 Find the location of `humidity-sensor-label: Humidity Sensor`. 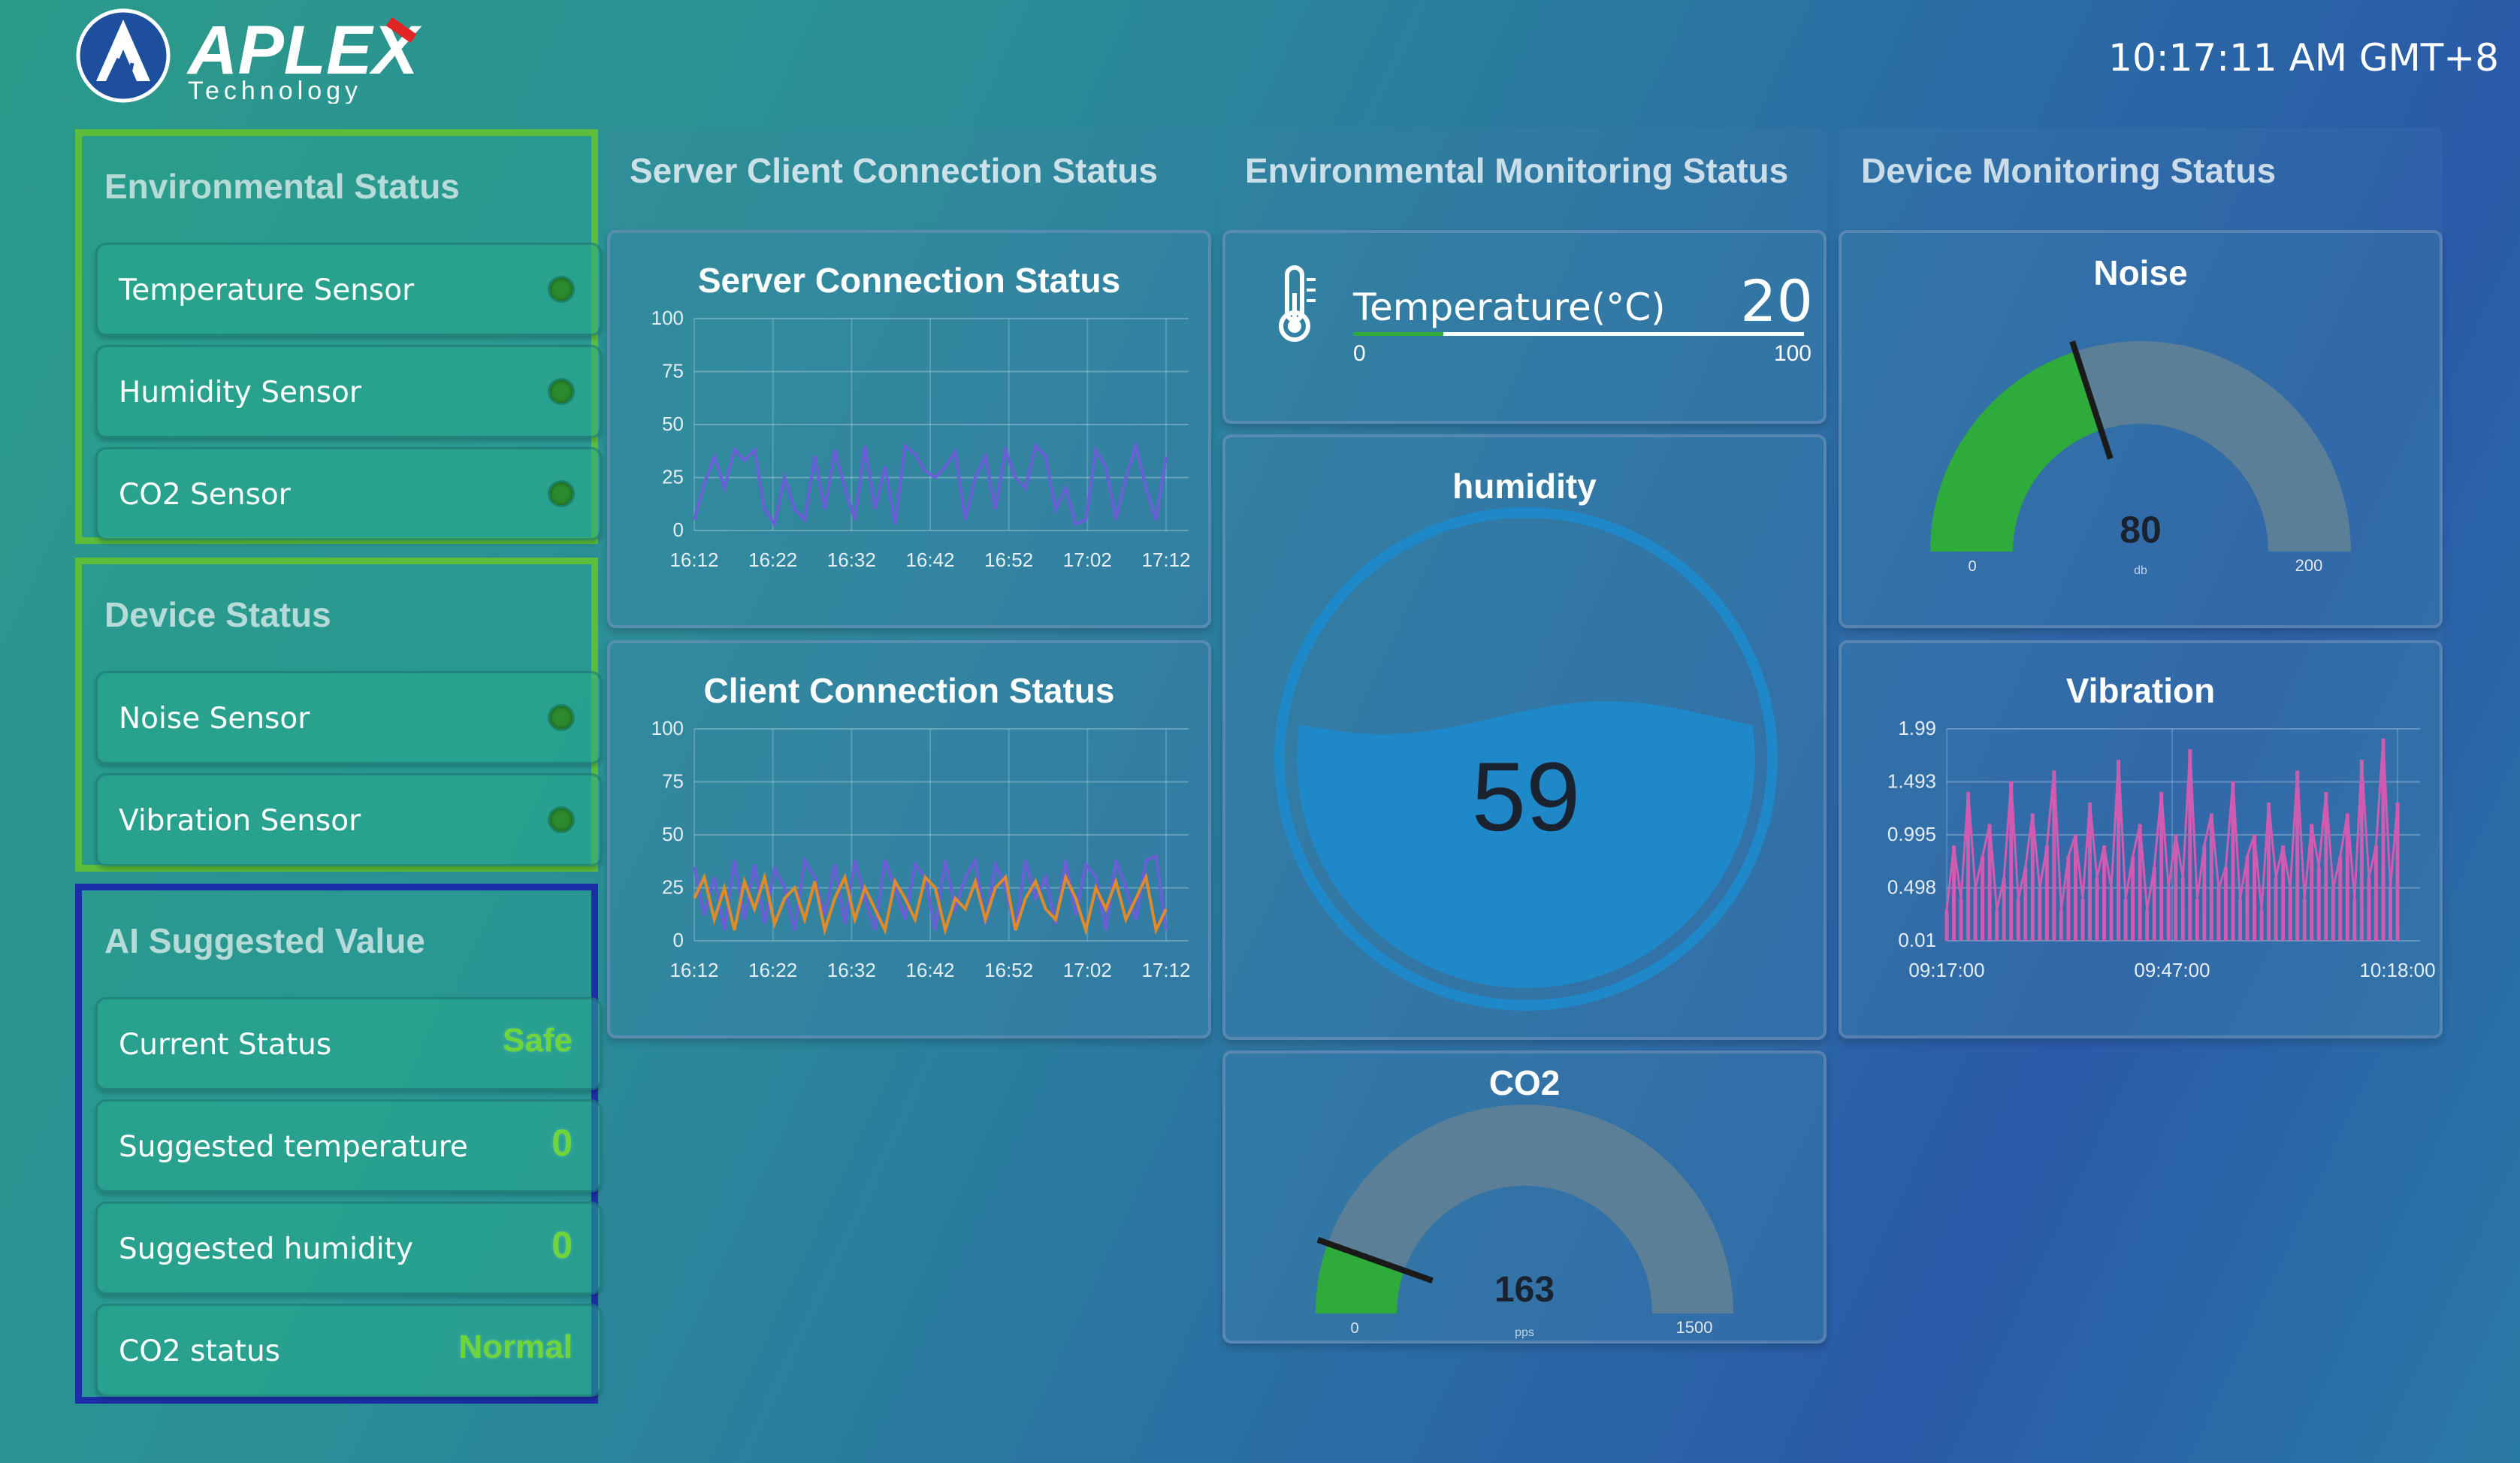

humidity-sensor-label: Humidity Sensor is located at coordinates (240, 393).